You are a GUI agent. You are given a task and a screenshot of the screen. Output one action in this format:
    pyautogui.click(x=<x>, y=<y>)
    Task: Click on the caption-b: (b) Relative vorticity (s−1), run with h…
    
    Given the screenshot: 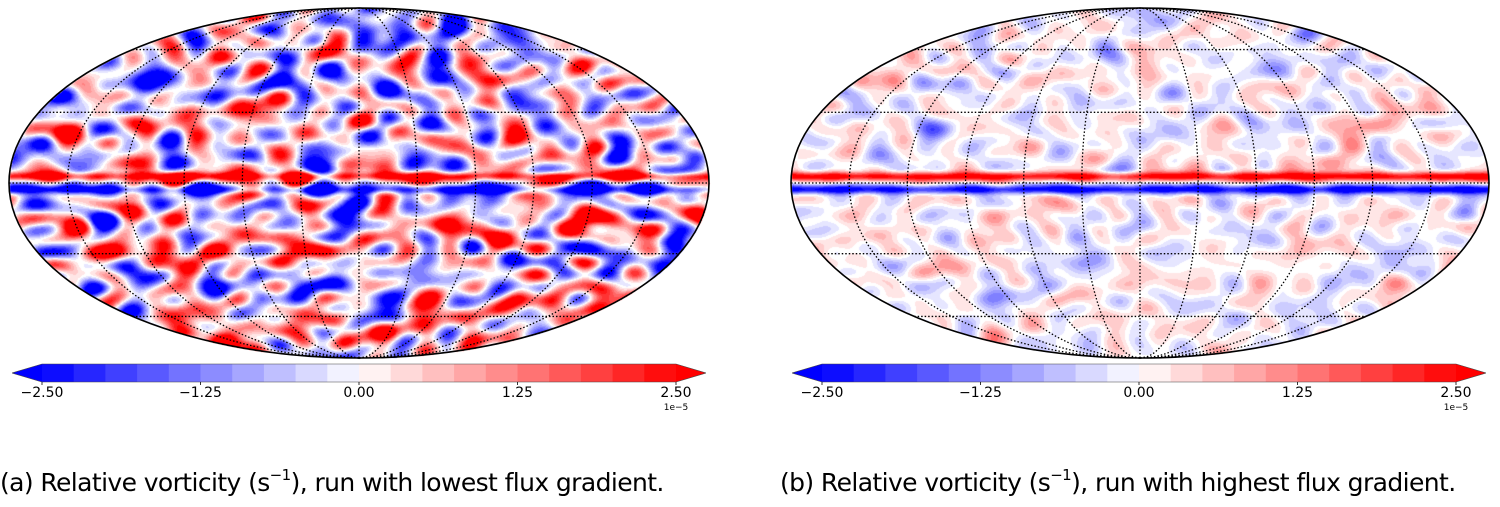 What is the action you would take?
    pyautogui.click(x=1118, y=481)
    